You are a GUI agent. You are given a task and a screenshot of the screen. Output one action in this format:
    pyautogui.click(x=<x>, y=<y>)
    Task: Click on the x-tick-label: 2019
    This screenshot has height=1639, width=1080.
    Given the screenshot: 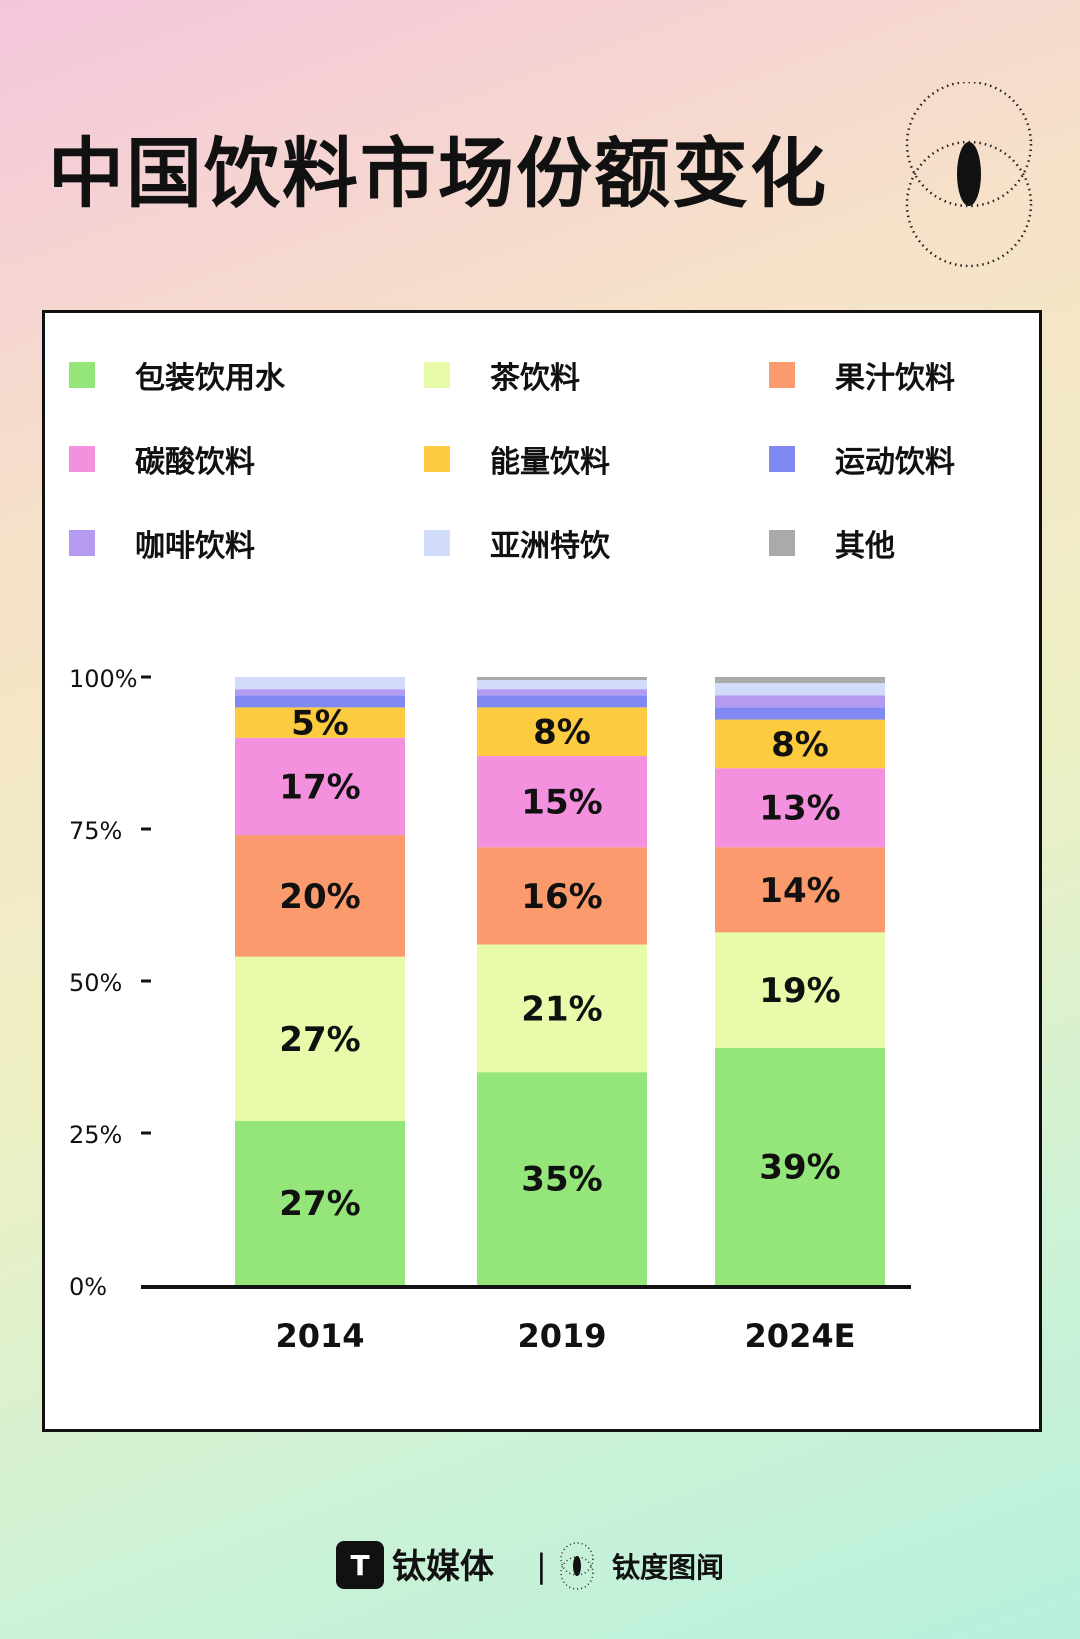 What is the action you would take?
    pyautogui.click(x=561, y=1336)
    